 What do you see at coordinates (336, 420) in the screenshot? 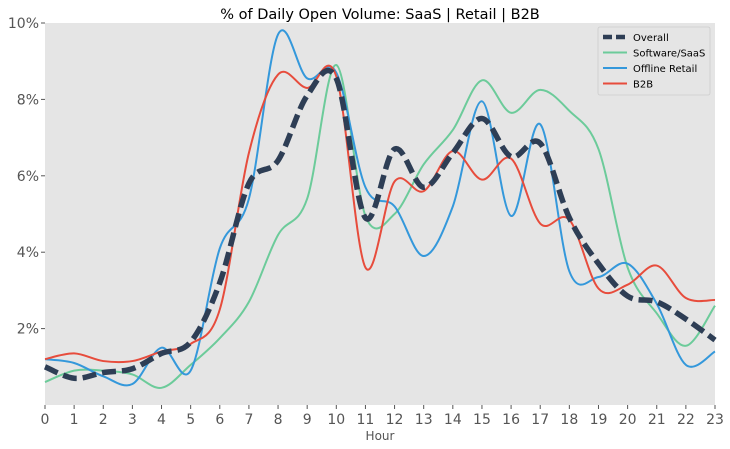
I see `x-tick-label: 10` at bounding box center [336, 420].